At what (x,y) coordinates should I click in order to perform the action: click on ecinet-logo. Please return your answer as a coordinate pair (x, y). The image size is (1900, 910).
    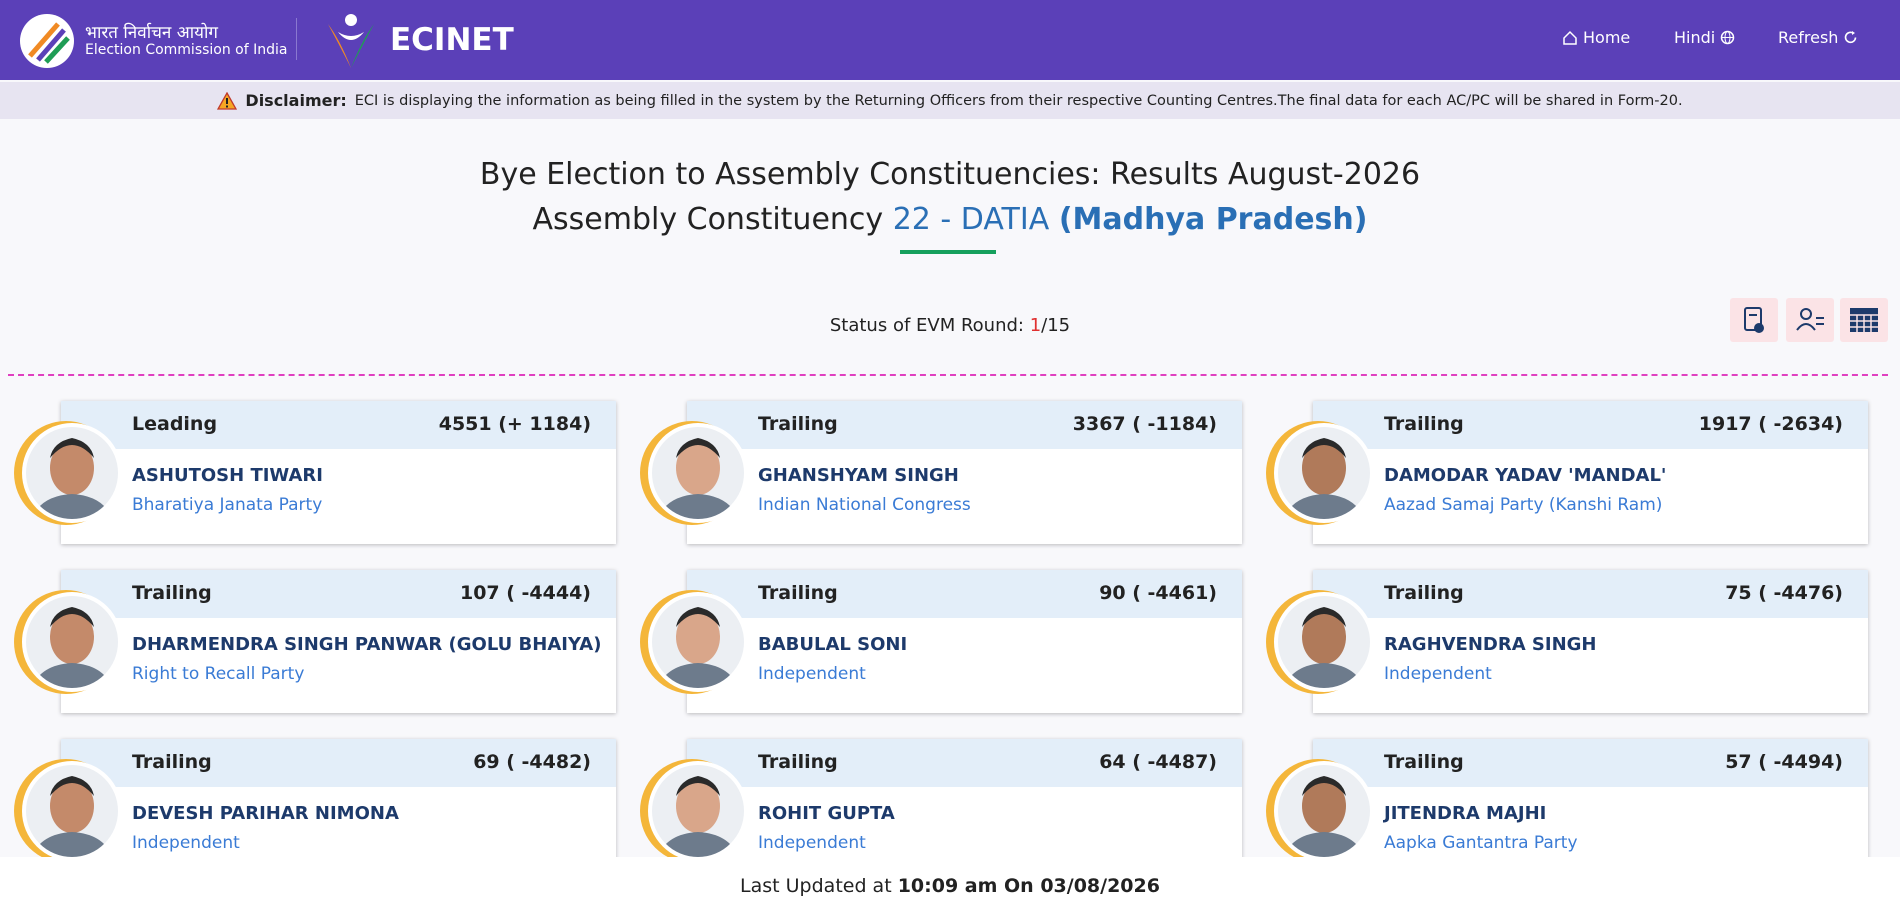
    Looking at the image, I should click on (351, 41).